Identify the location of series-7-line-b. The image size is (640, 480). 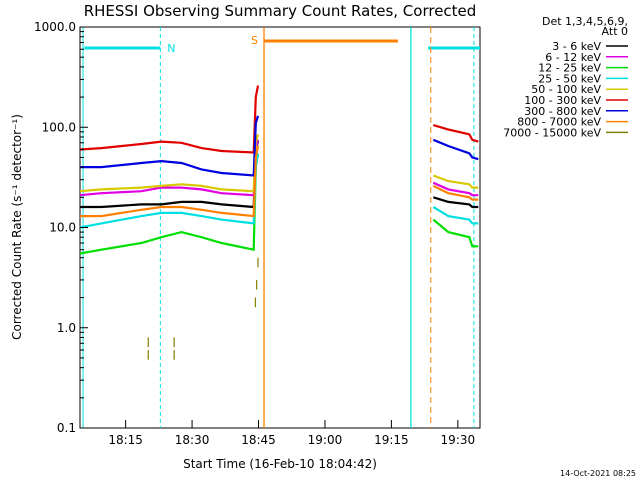
(455, 192).